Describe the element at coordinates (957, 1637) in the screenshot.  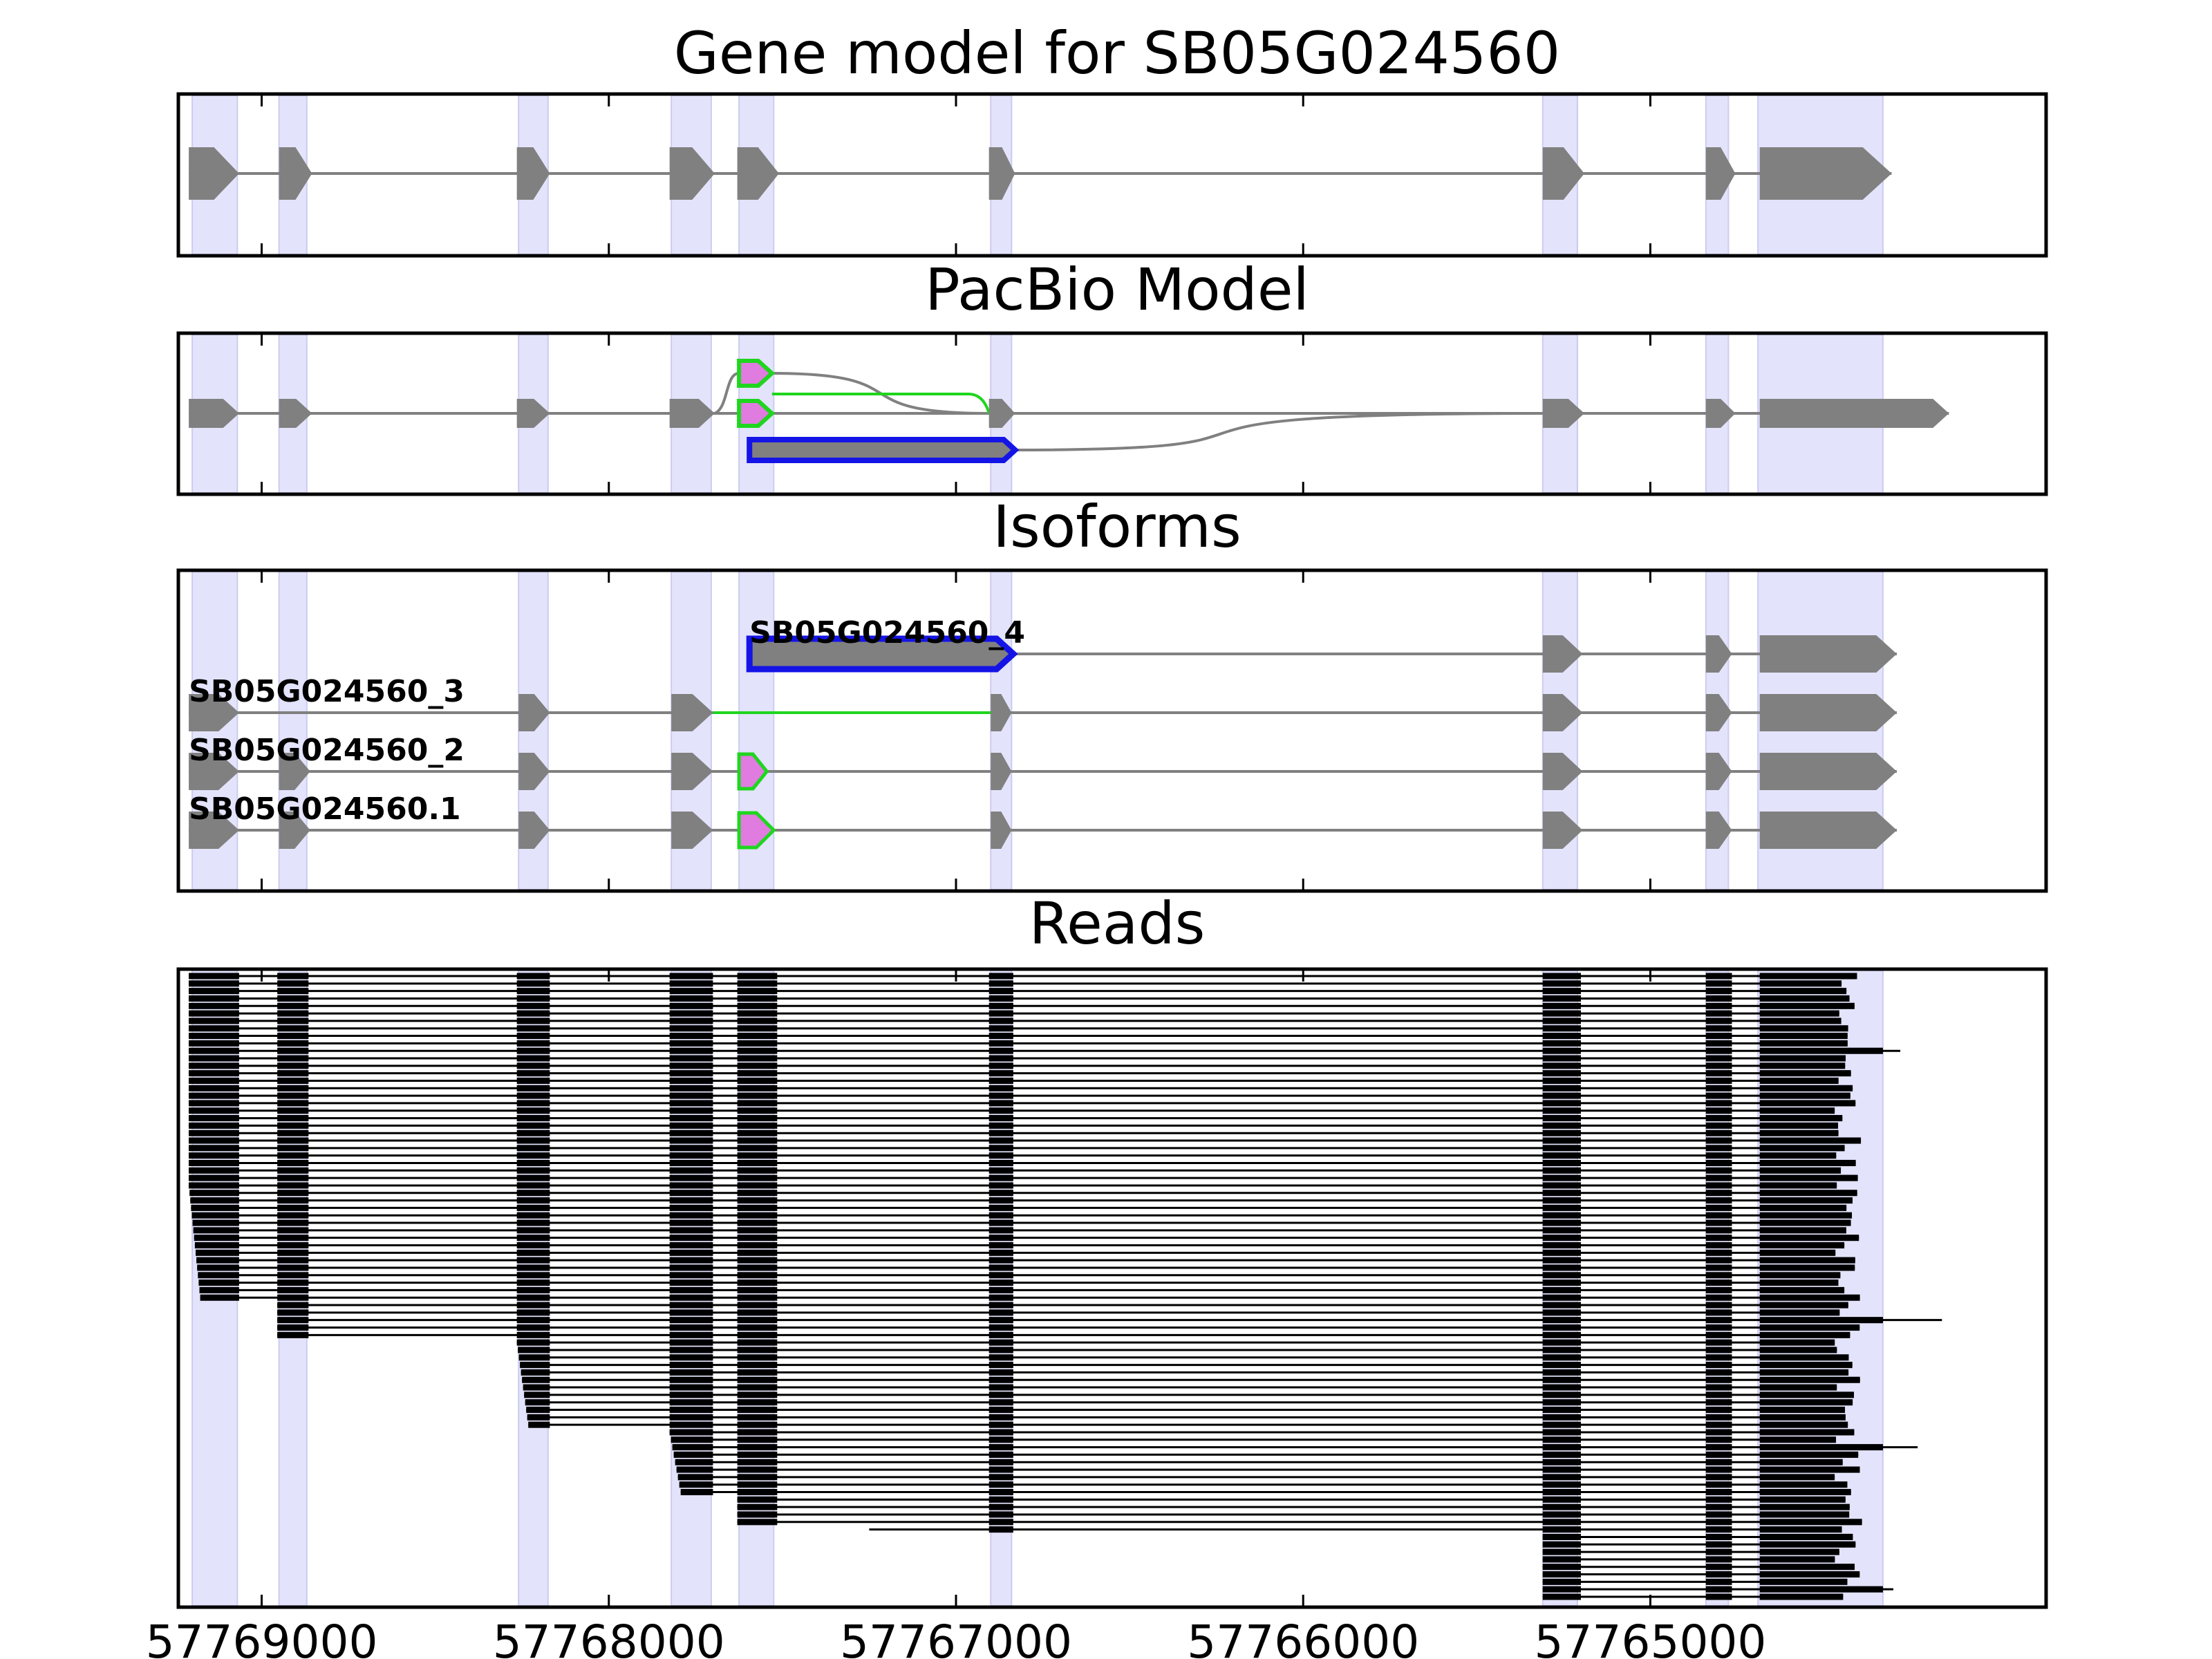
I see `x-axis: 57769000 57768000 57767000 57766000 57765000` at that location.